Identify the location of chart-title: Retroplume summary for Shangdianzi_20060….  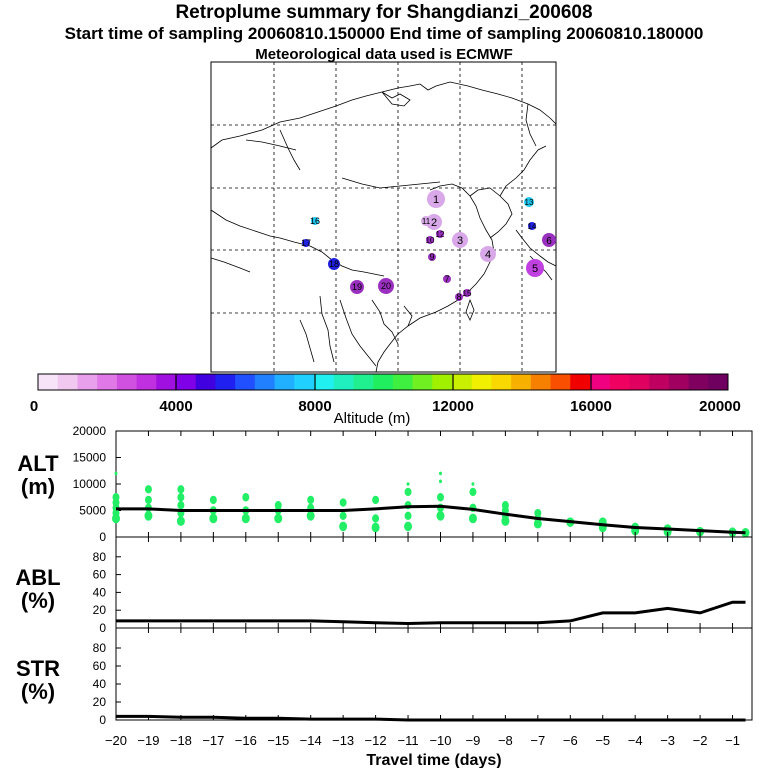
(384, 12).